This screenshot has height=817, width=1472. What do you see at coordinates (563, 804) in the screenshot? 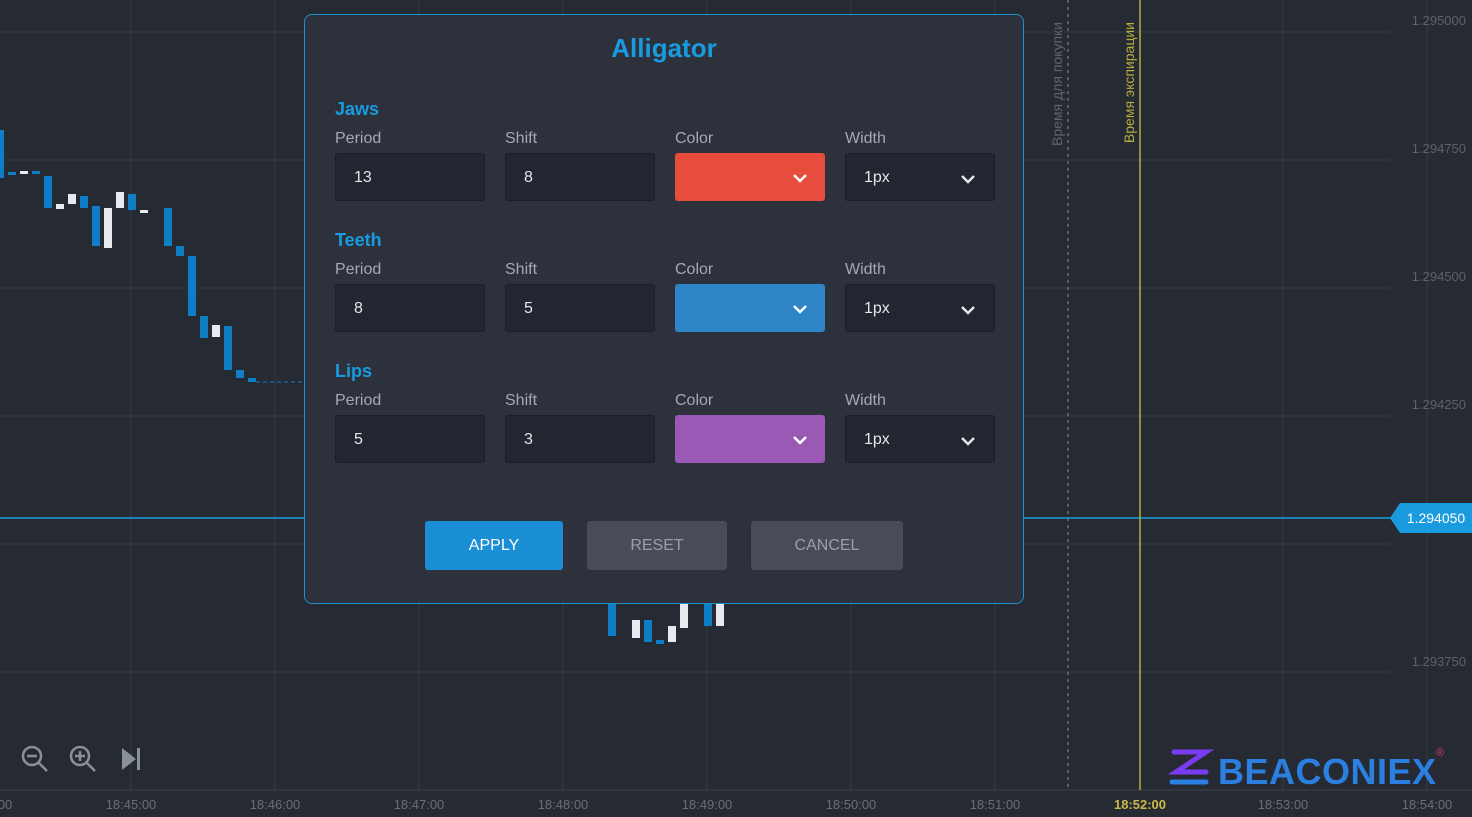
I see `time-label: 18:48:00` at bounding box center [563, 804].